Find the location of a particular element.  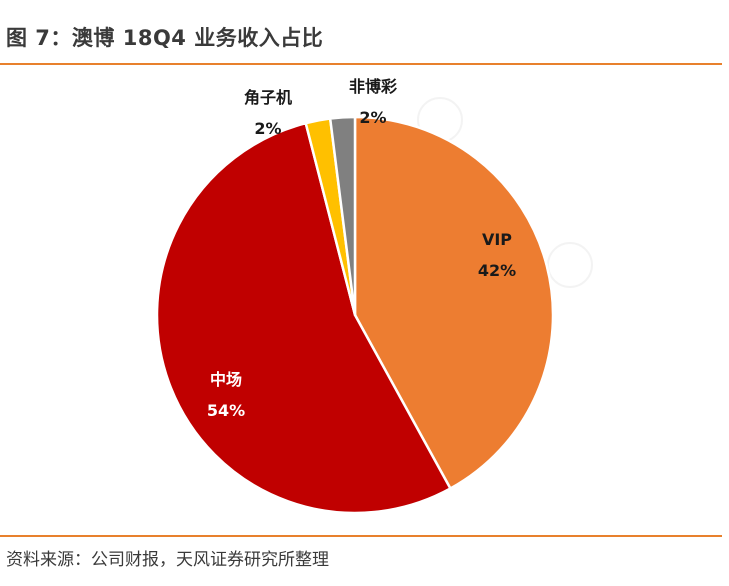

source-note: 资料来源：公司财报，天风证券研究所整理 is located at coordinates (167, 560).